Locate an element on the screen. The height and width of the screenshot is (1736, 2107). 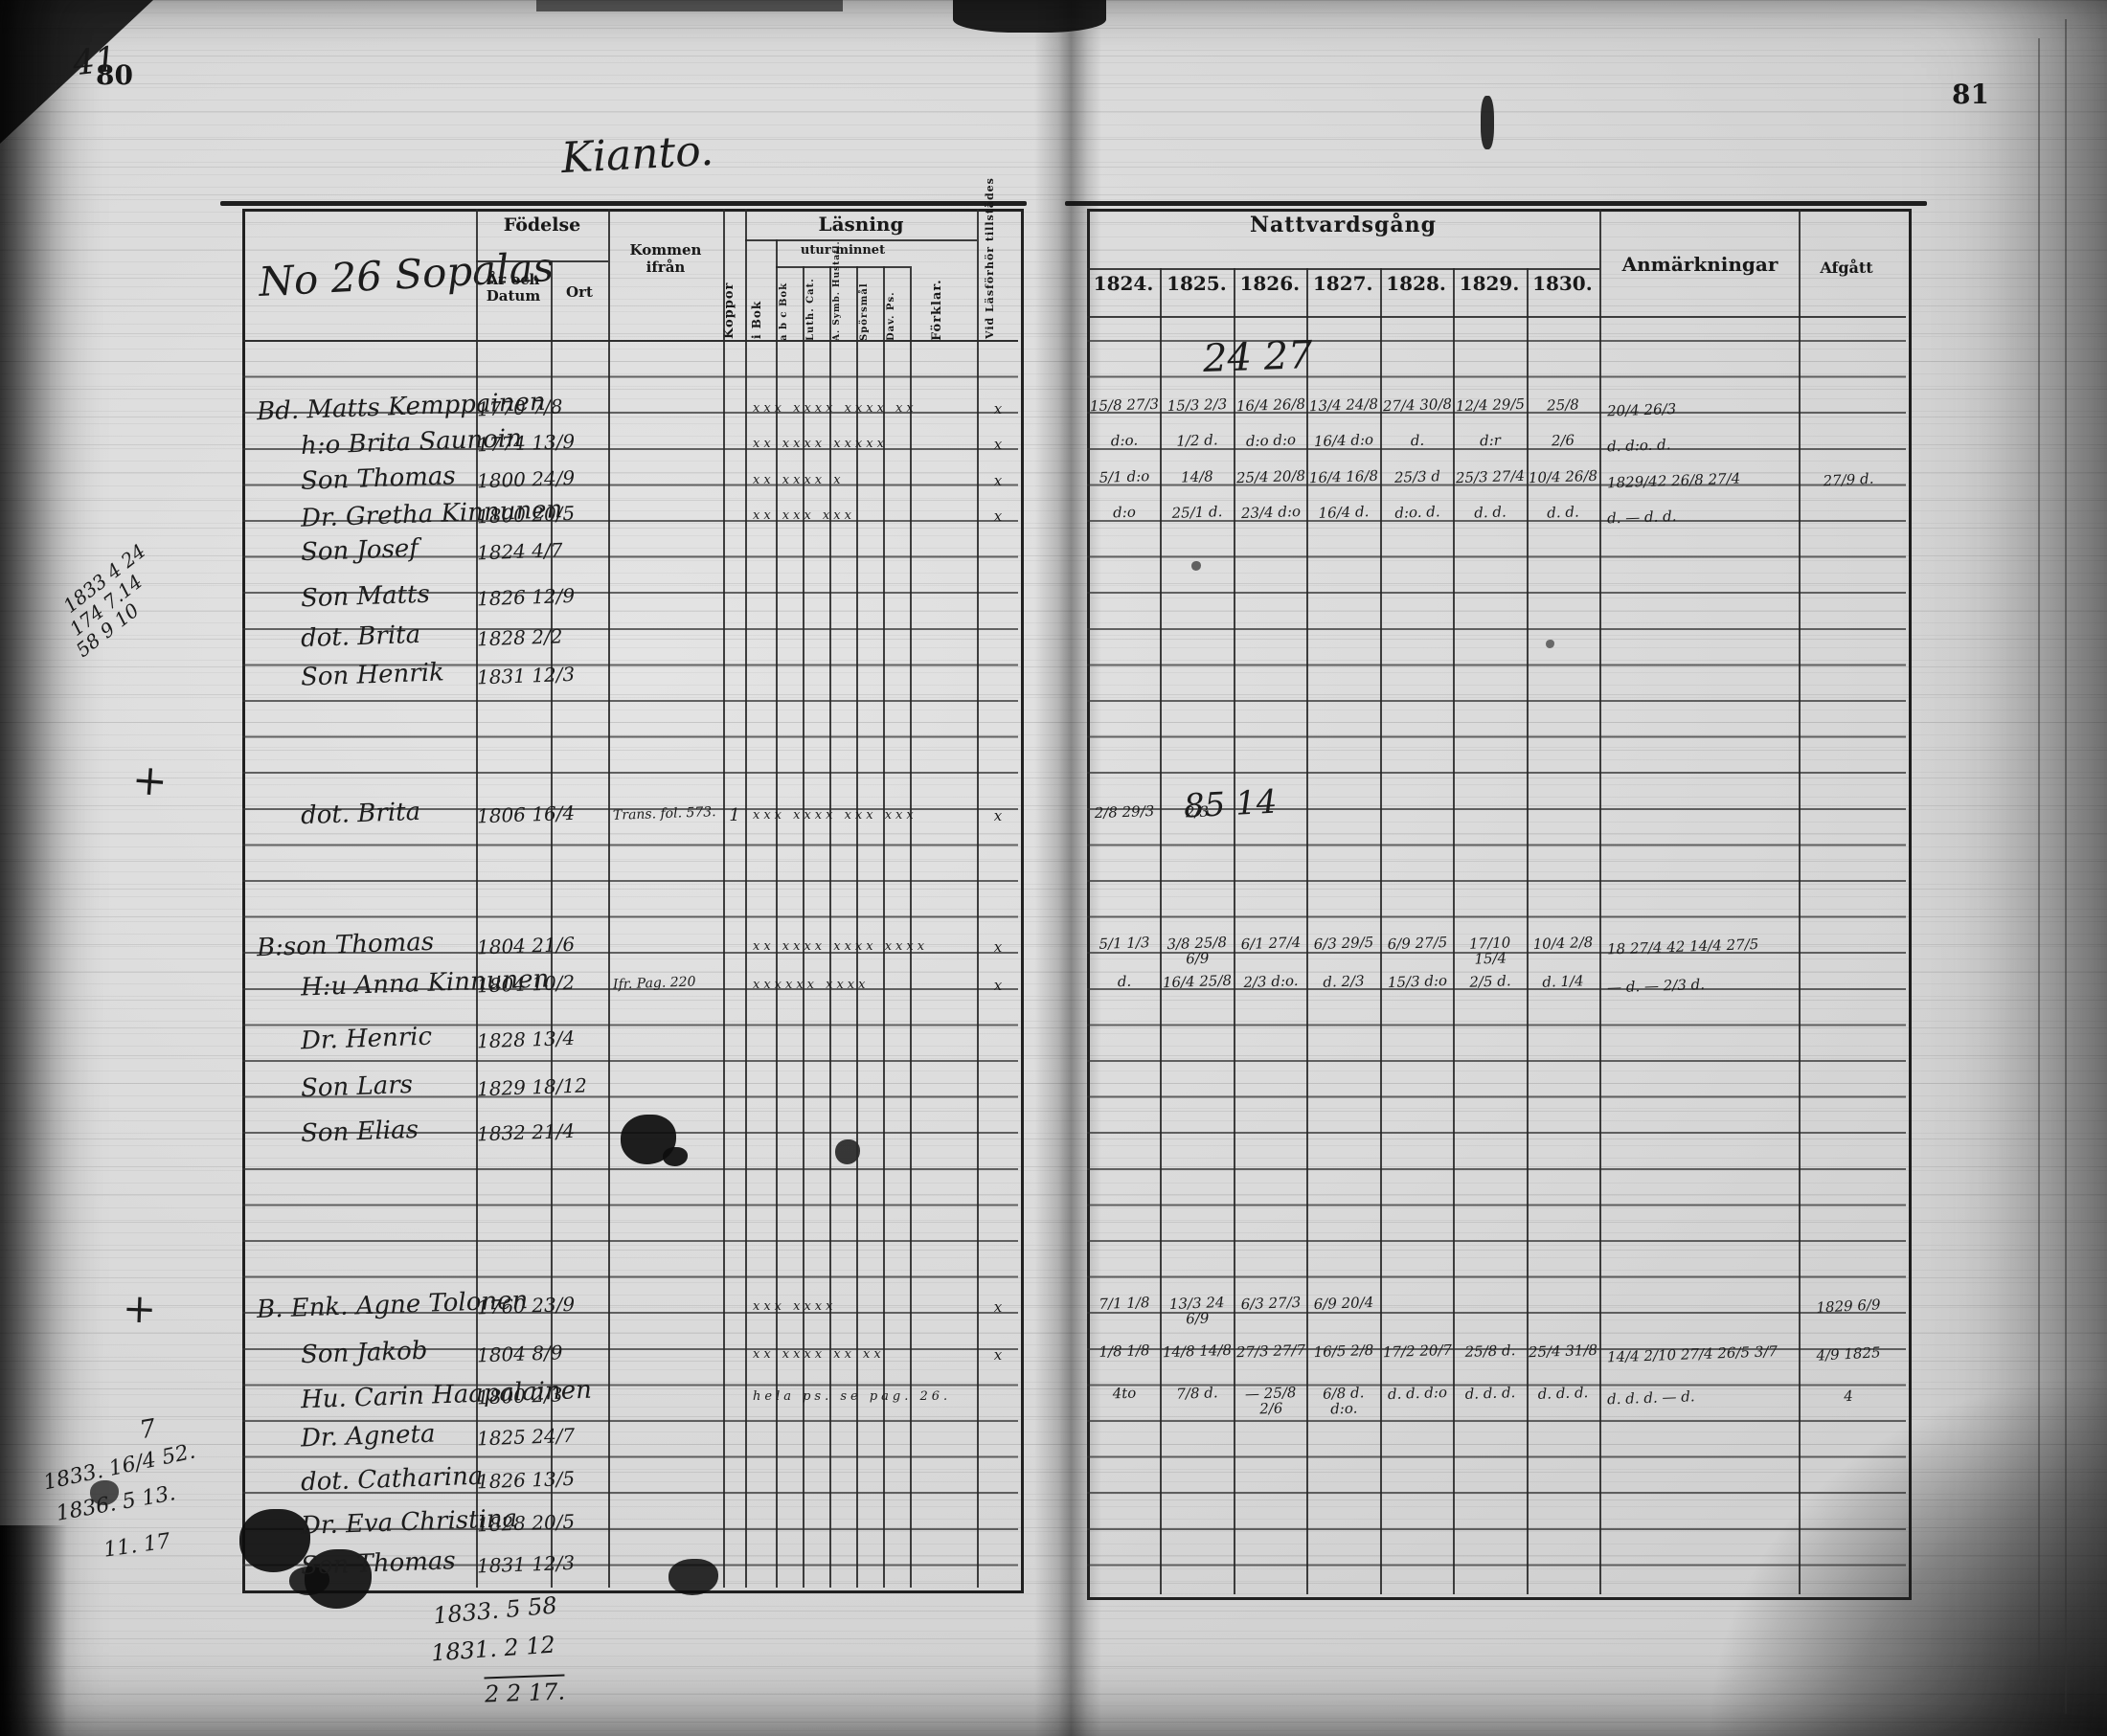
col-header-a-symb-hustafl: A. Symb. Hustafl. is located at coordinates (837, 291).